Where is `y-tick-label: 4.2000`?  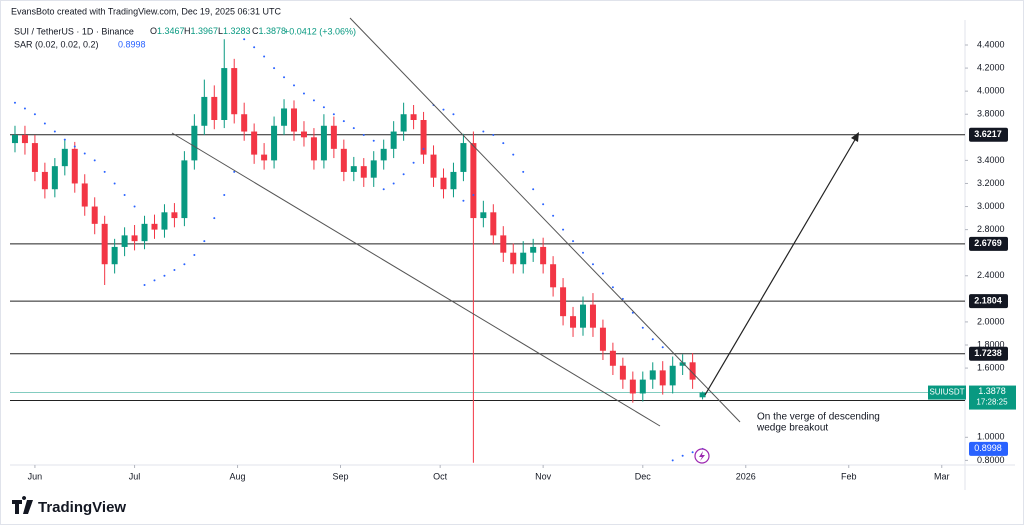
y-tick-label: 4.2000 is located at coordinates (991, 67).